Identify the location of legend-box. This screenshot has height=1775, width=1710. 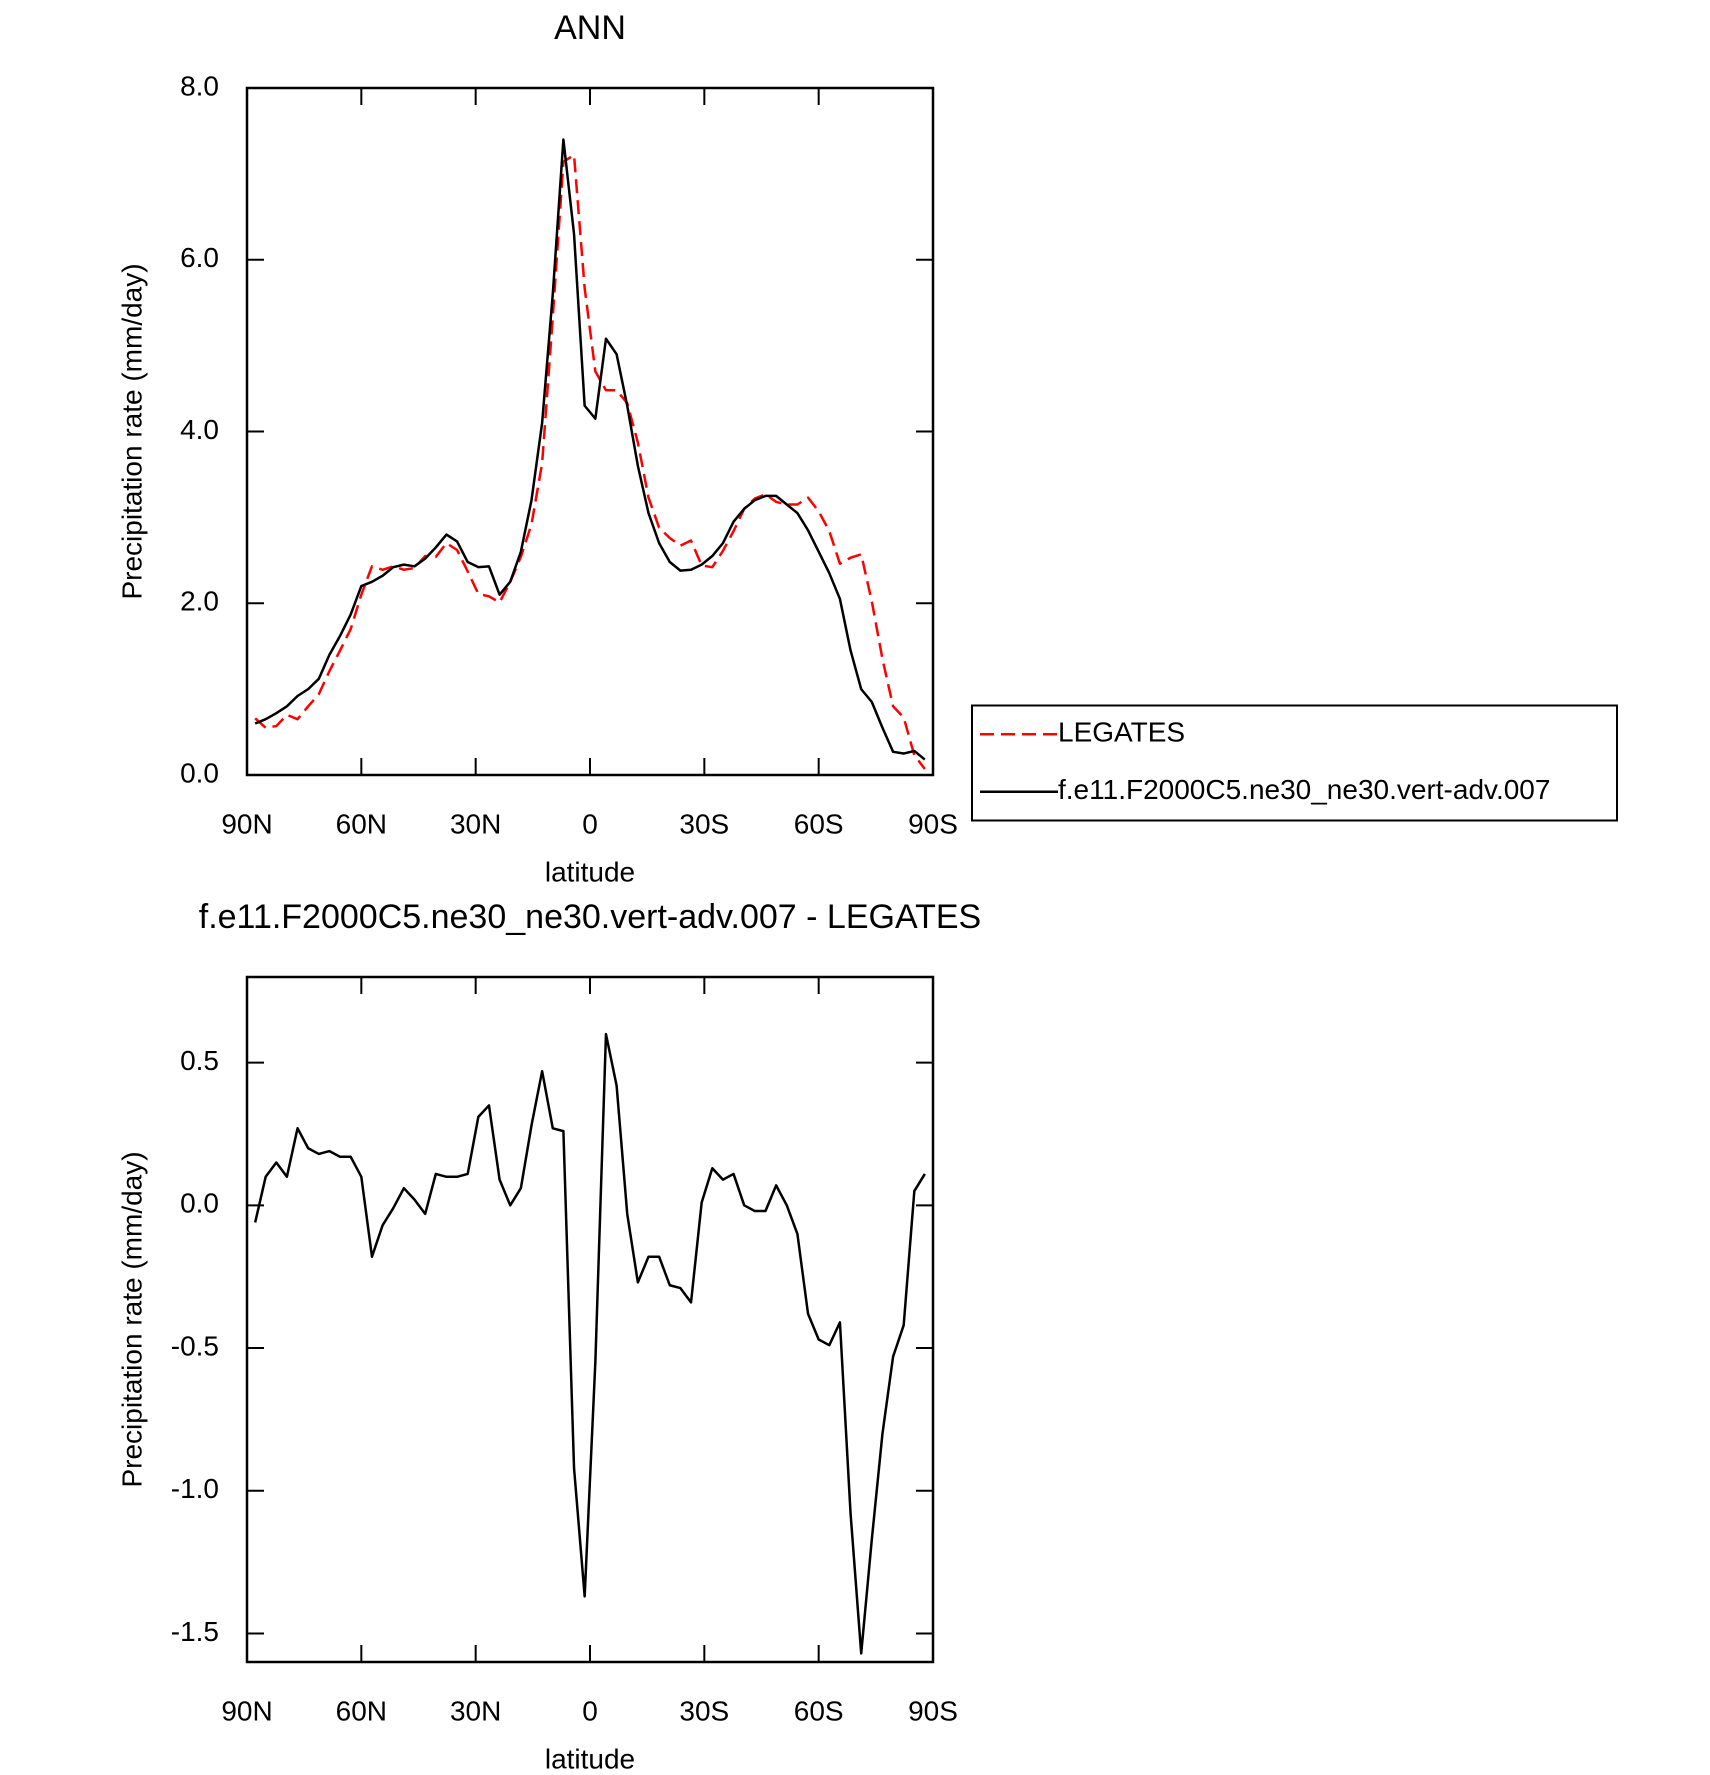
(1294, 763).